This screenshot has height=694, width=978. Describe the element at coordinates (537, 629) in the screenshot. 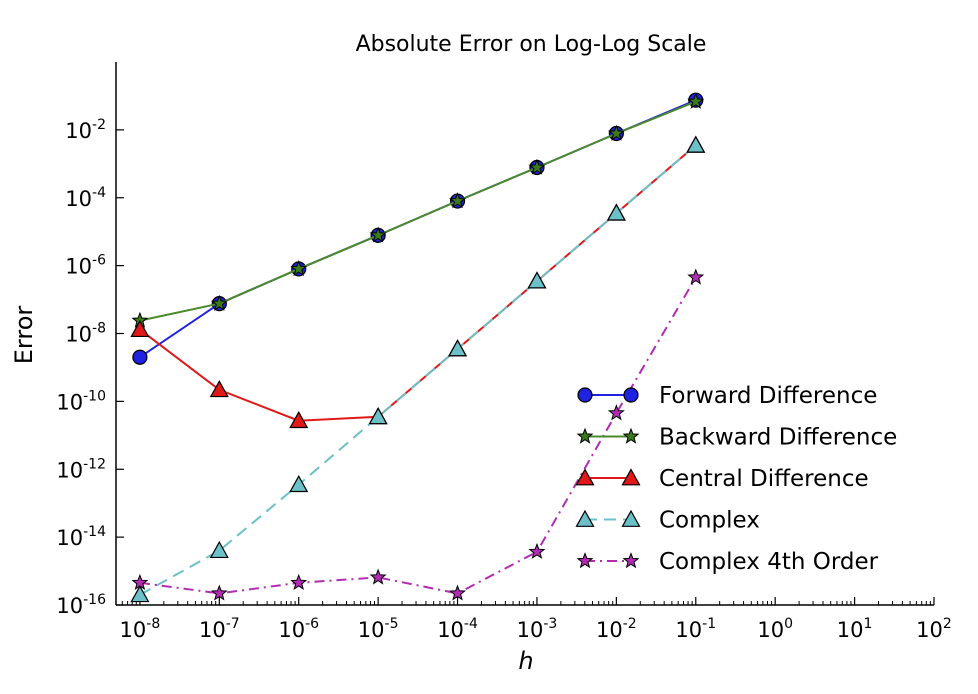

I see `x-tick-label: 10⁻³` at that location.